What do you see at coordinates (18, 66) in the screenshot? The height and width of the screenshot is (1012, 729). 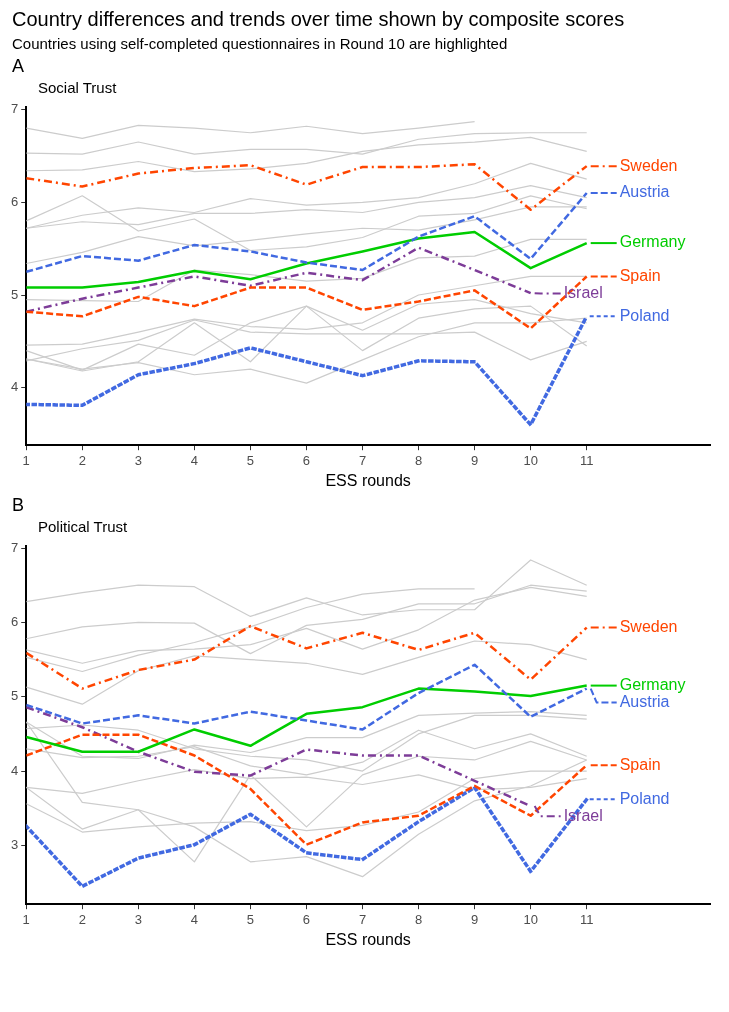 I see `text: A` at bounding box center [18, 66].